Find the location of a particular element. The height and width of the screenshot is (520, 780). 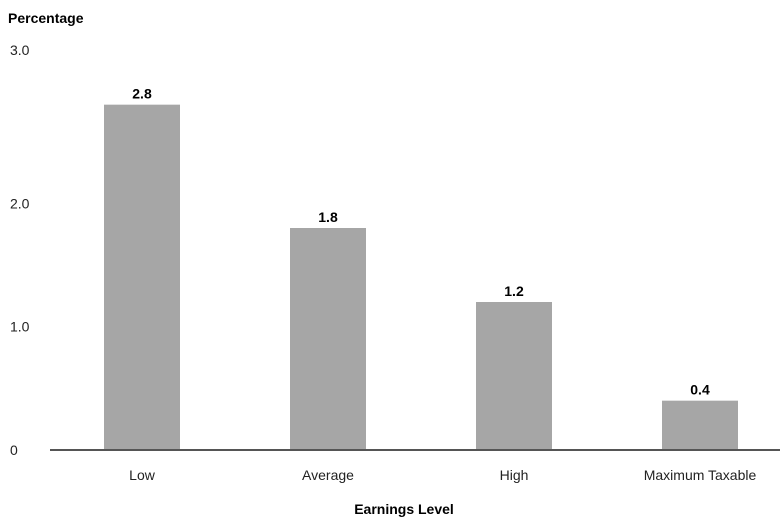

x-axis-title: Earnings Level is located at coordinates (404, 509).